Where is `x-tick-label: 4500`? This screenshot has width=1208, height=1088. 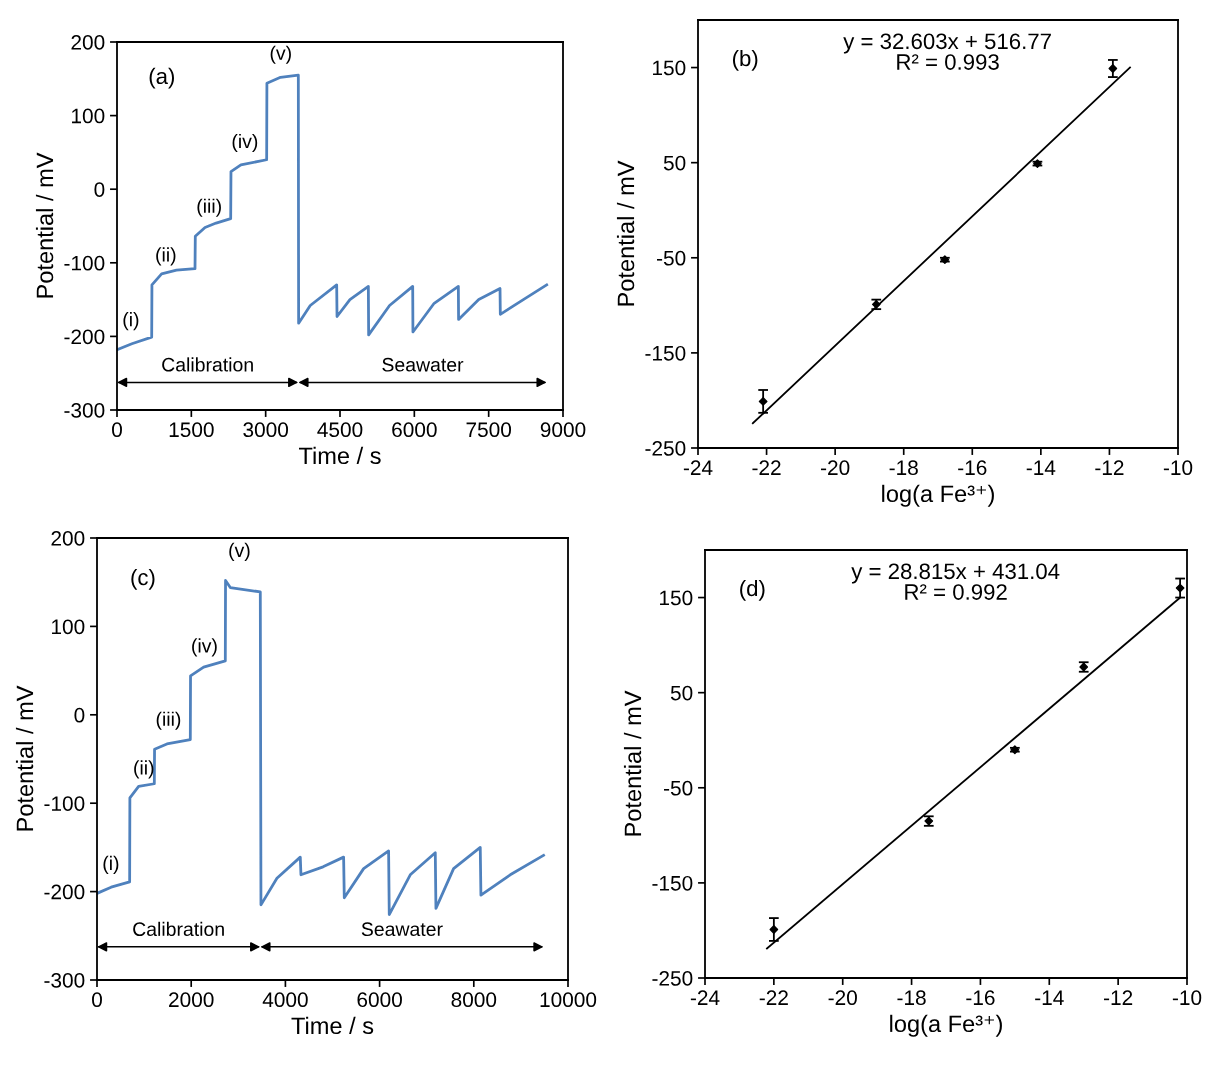
x-tick-label: 4500 is located at coordinates (340, 430).